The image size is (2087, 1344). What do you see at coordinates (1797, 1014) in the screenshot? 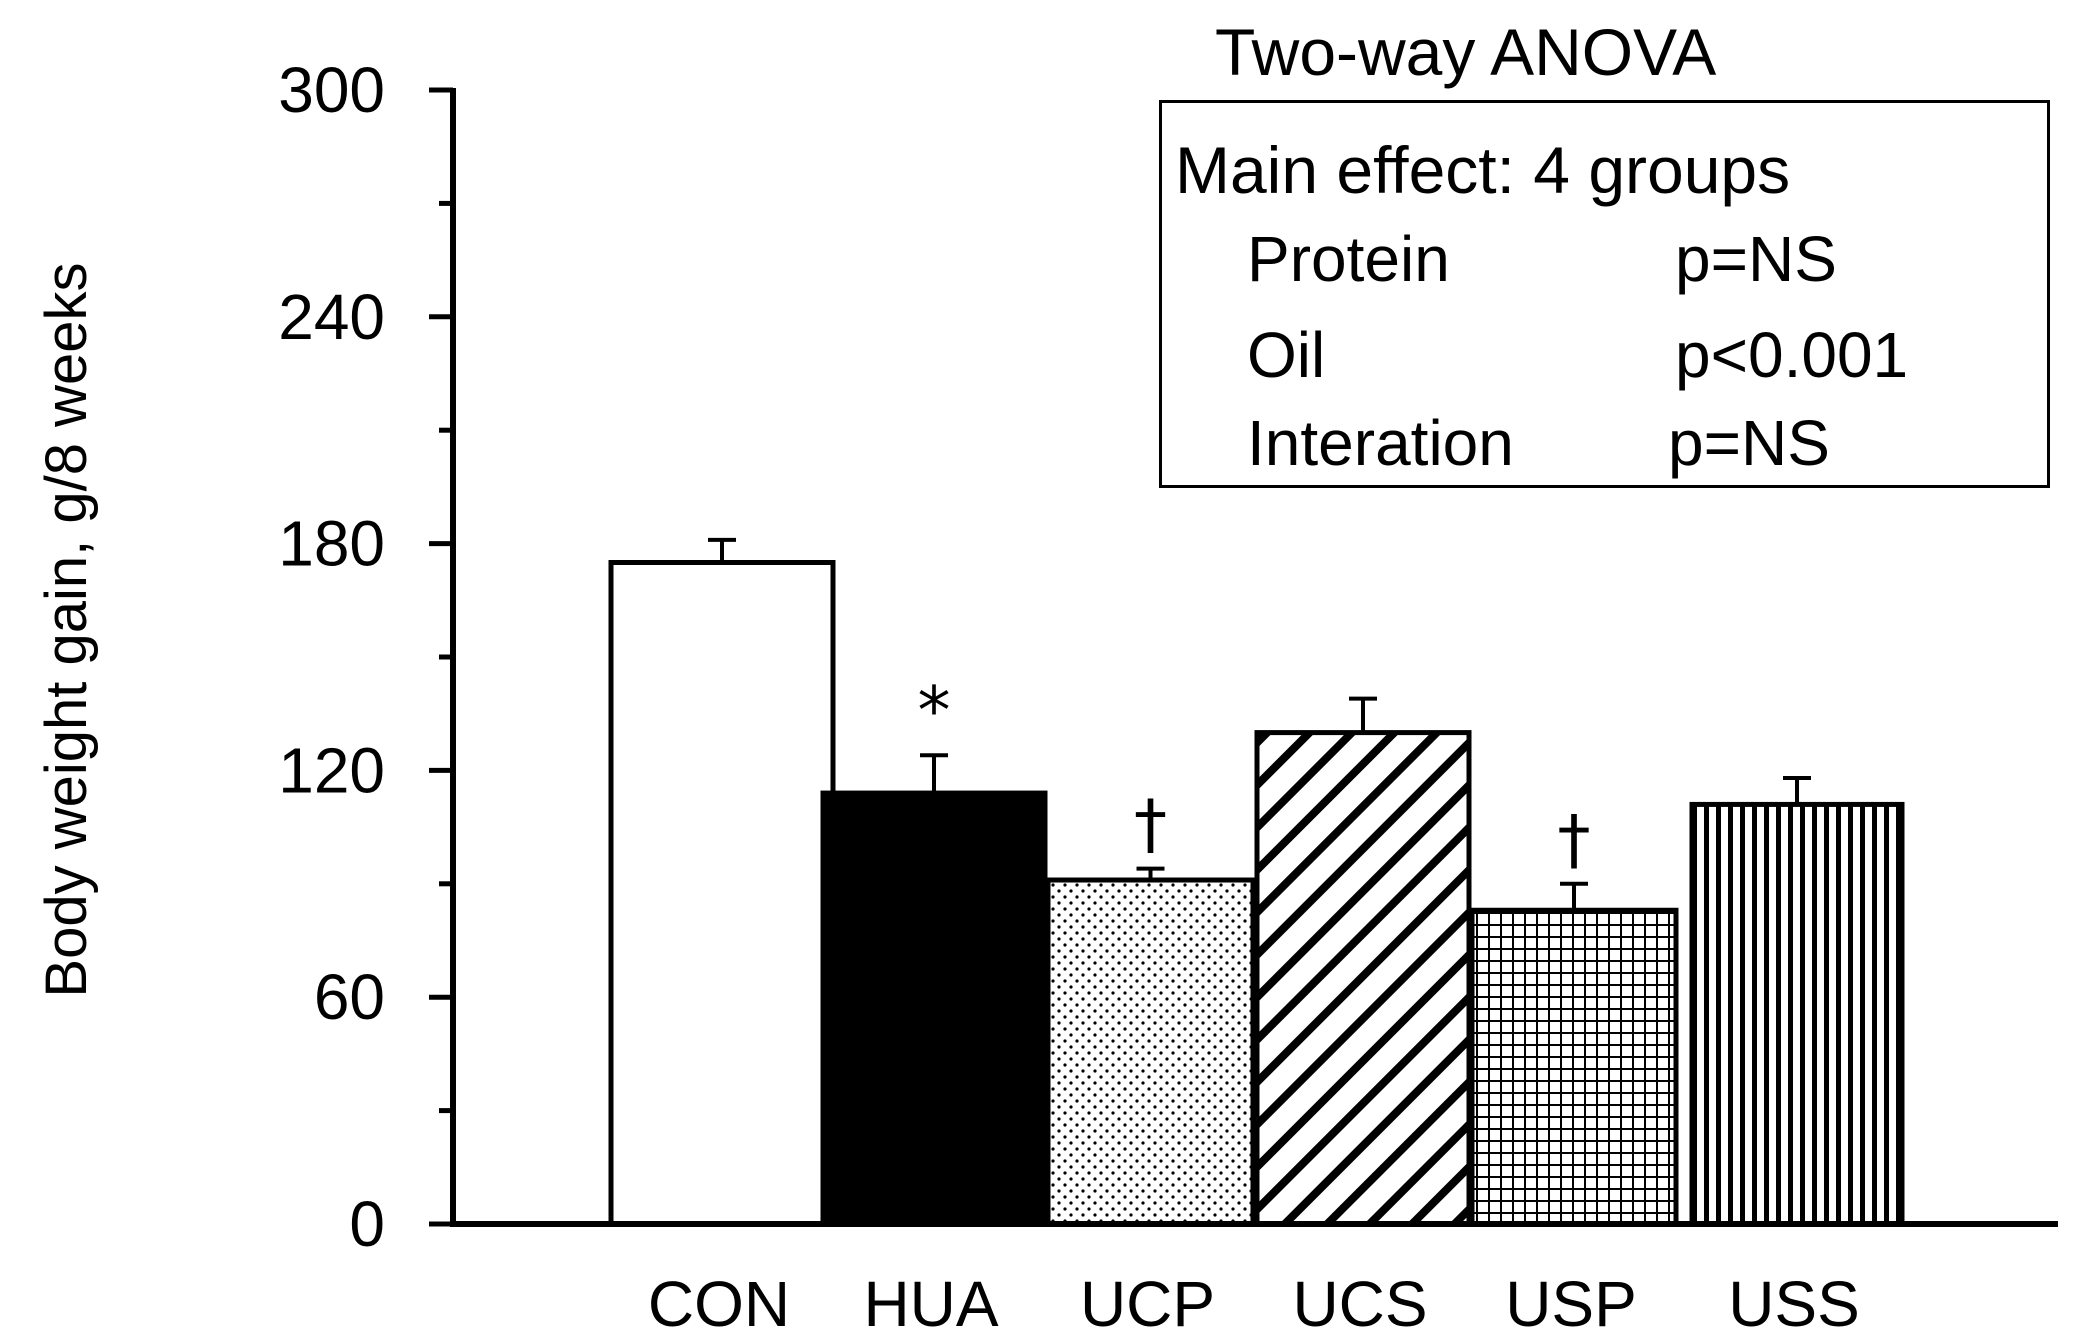
I see `bar-uss` at bounding box center [1797, 1014].